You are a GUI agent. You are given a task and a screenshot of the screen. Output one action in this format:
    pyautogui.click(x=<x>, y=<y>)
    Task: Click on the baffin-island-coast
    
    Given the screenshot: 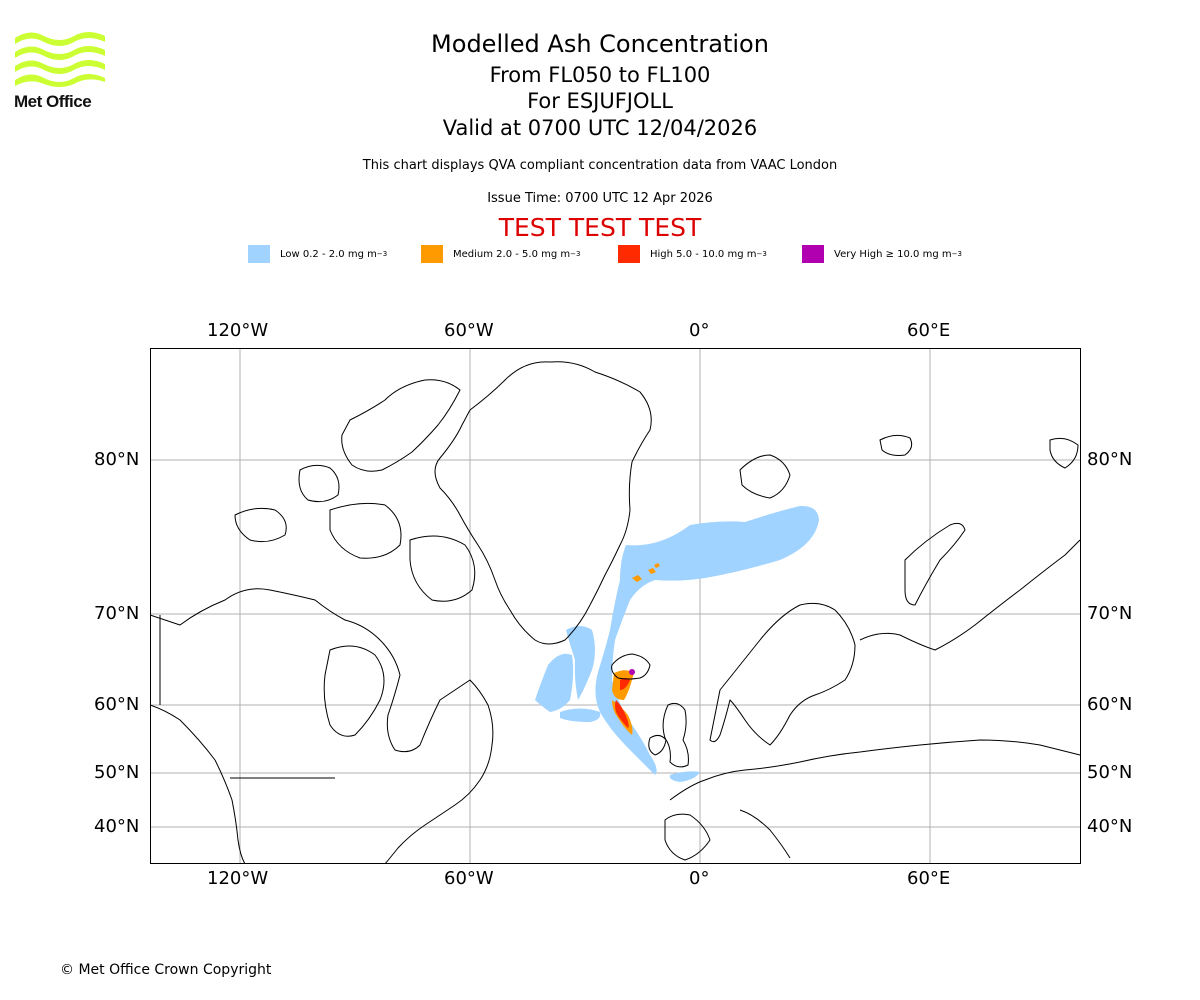 What is the action you would take?
    pyautogui.click(x=442, y=568)
    